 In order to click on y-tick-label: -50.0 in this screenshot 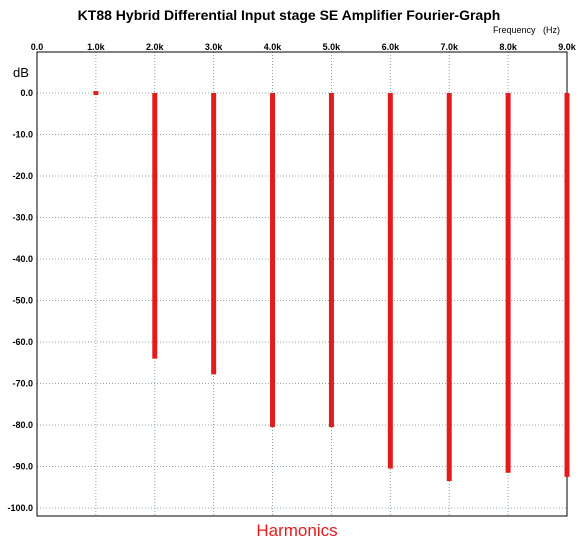, I will do `click(22, 301)`.